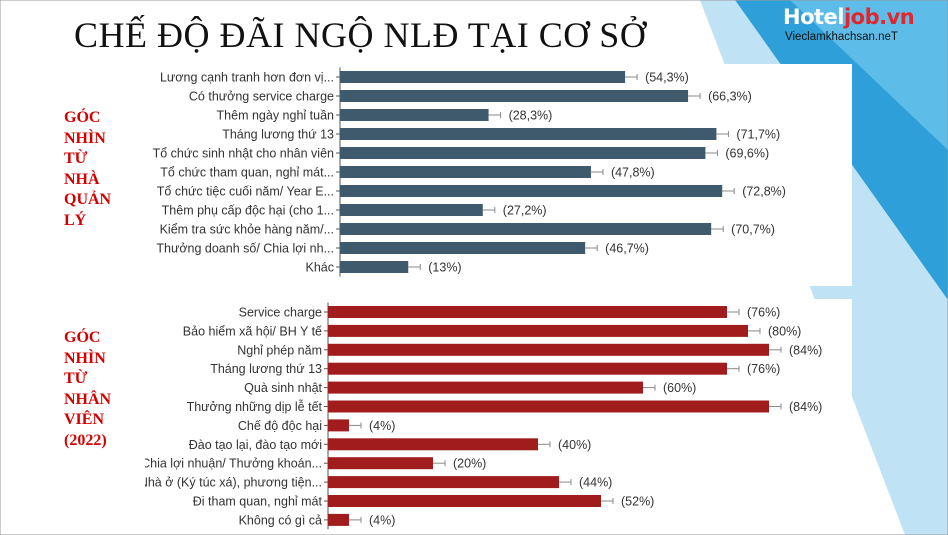 This screenshot has width=948, height=535. What do you see at coordinates (252, 331) in the screenshot?
I see `category-label: Bảo hiểm xã hội/ BH Y tế` at bounding box center [252, 331].